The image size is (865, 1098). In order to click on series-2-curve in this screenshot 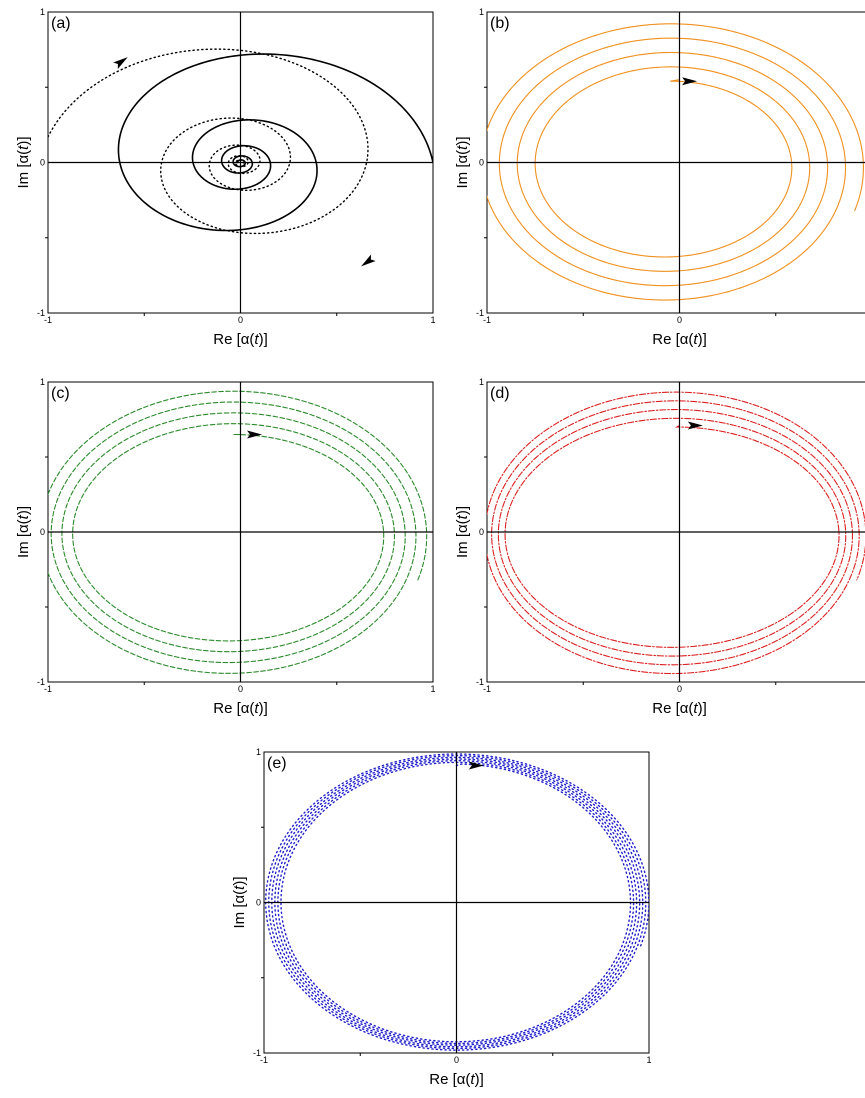, I will do `click(208, 141)`.